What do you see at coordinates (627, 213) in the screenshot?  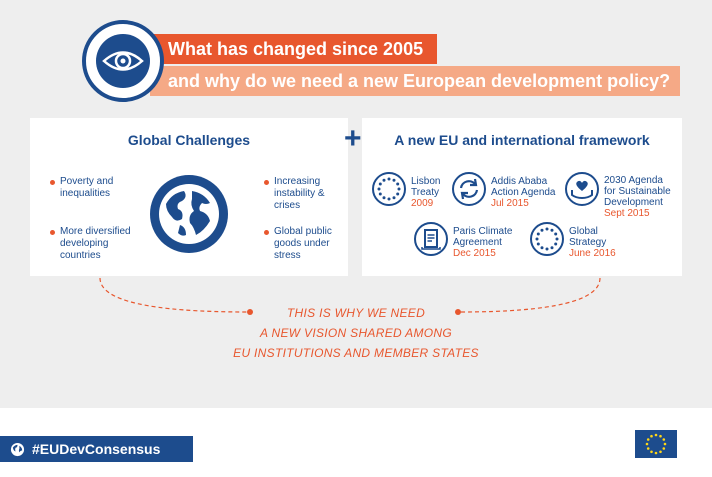 I see `framework-item-date: Sept 2015` at bounding box center [627, 213].